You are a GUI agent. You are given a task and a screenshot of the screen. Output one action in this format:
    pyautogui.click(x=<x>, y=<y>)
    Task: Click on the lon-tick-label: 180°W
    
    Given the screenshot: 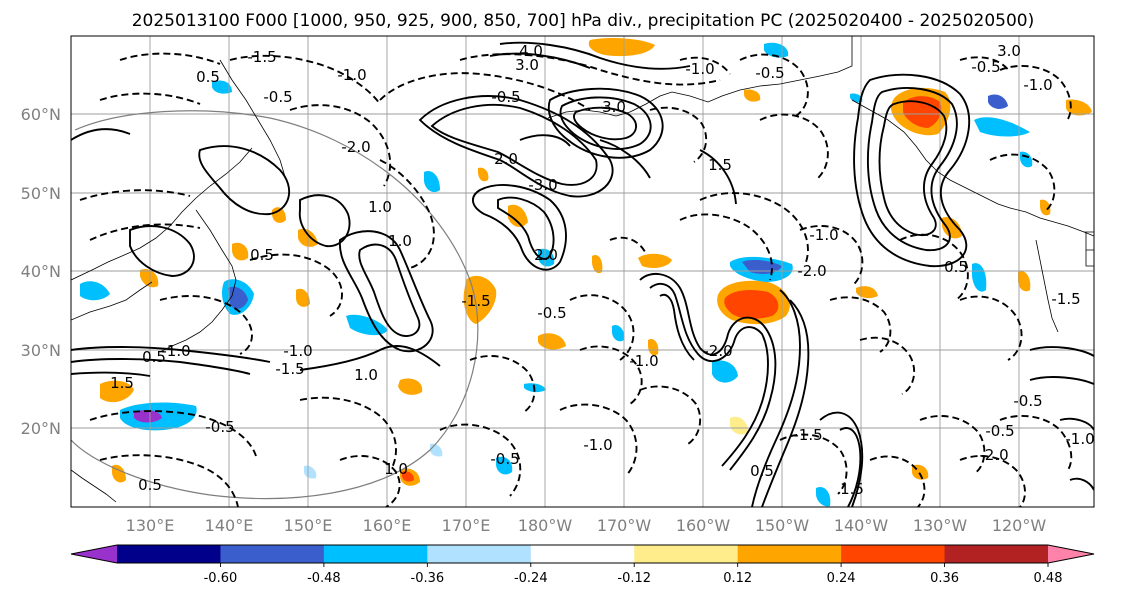 What is the action you would take?
    pyautogui.click(x=545, y=525)
    